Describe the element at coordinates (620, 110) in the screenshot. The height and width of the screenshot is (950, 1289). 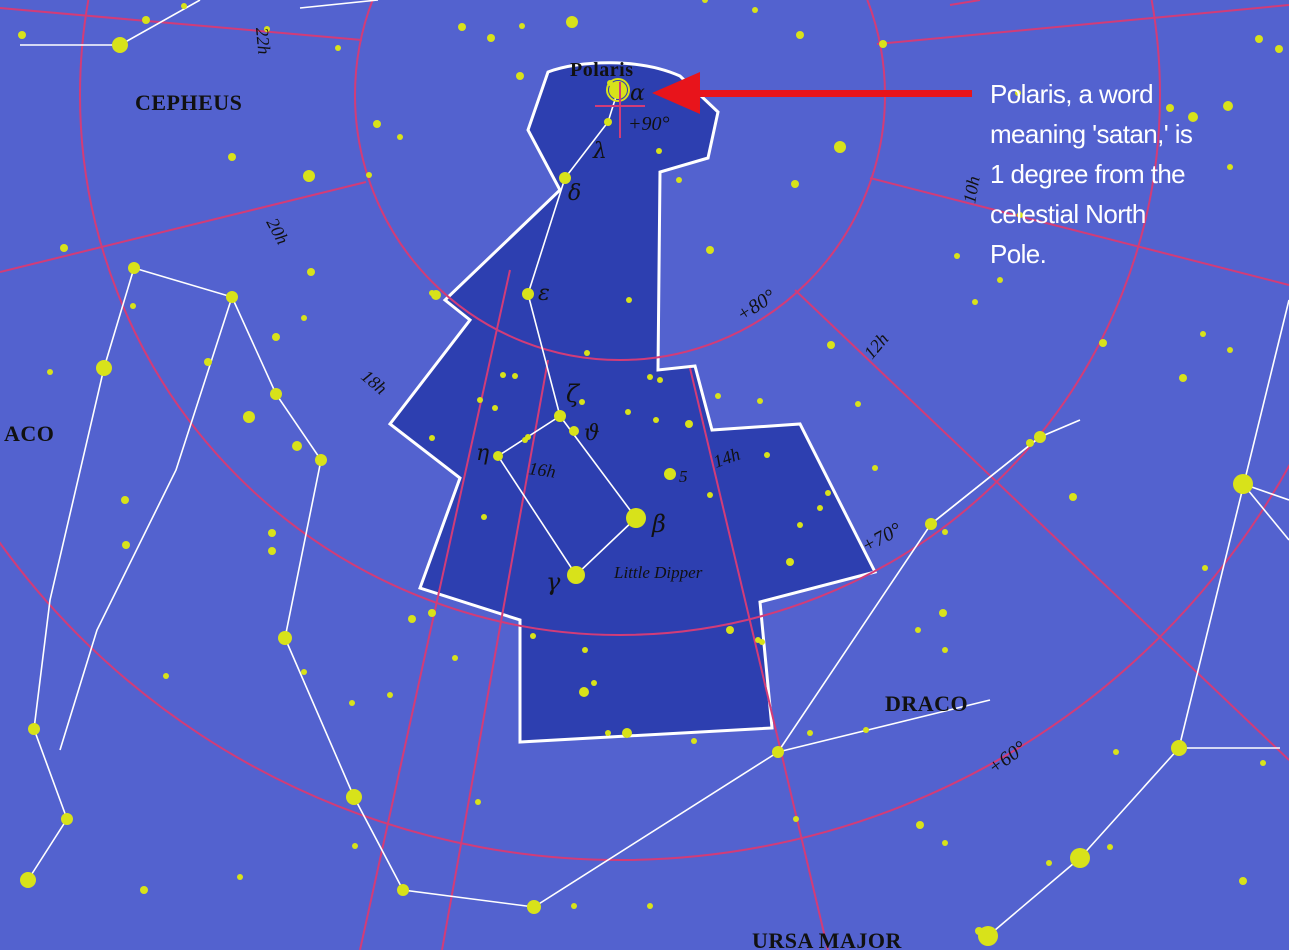
I see `north-pole-marker` at that location.